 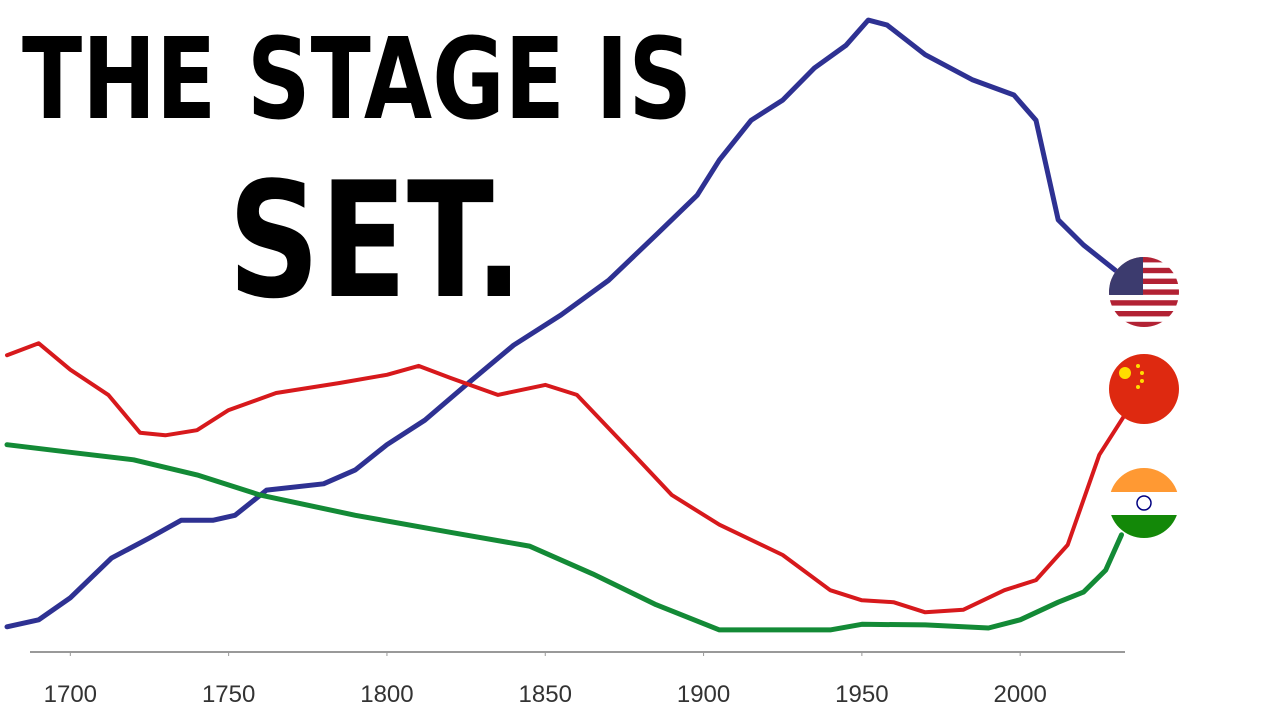 I want to click on x-tick-label: 1800, so click(x=386, y=694).